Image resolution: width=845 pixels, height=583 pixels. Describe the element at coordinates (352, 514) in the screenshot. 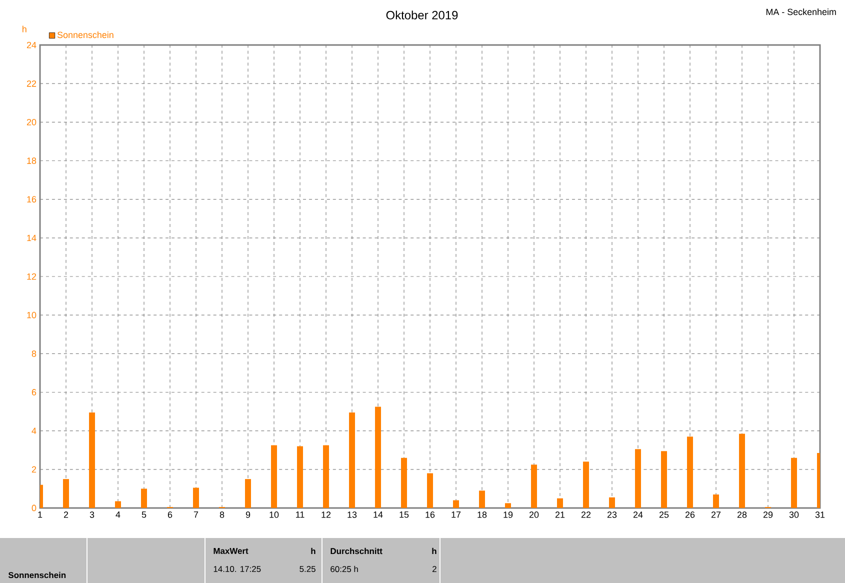

I see `x-tick-label: 13` at that location.